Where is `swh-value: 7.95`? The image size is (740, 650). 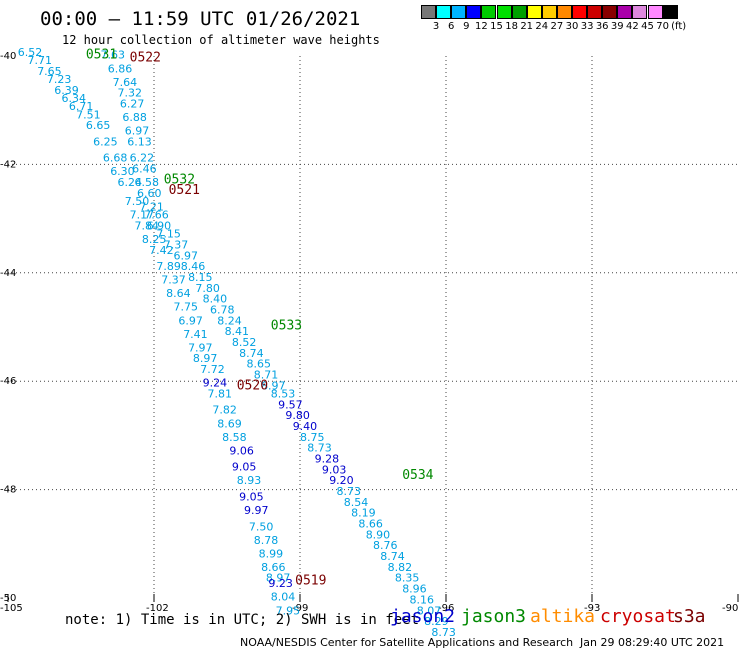 swh-value: 7.95 is located at coordinates (288, 610).